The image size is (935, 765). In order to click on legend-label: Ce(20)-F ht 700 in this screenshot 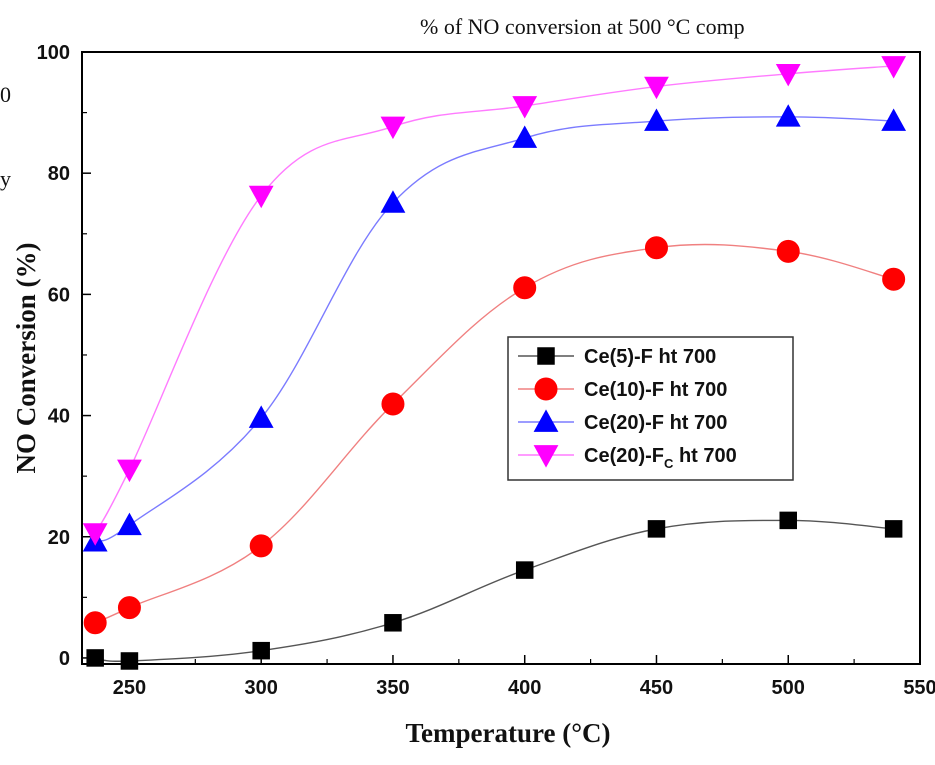, I will do `click(655, 423)`.